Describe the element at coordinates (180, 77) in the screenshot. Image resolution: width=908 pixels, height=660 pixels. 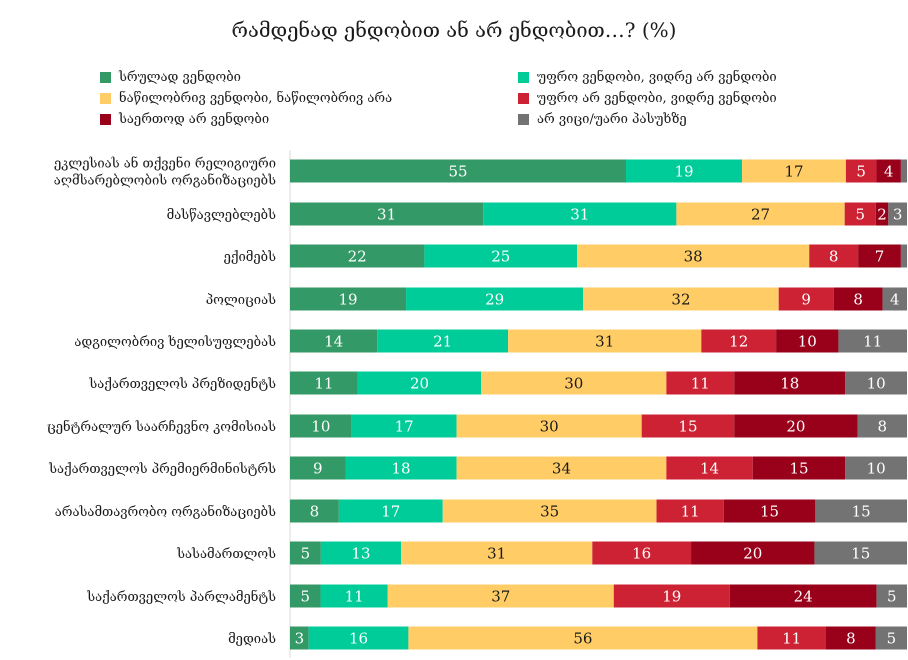
I see `legend-label: სრულად ვენდობი` at that location.